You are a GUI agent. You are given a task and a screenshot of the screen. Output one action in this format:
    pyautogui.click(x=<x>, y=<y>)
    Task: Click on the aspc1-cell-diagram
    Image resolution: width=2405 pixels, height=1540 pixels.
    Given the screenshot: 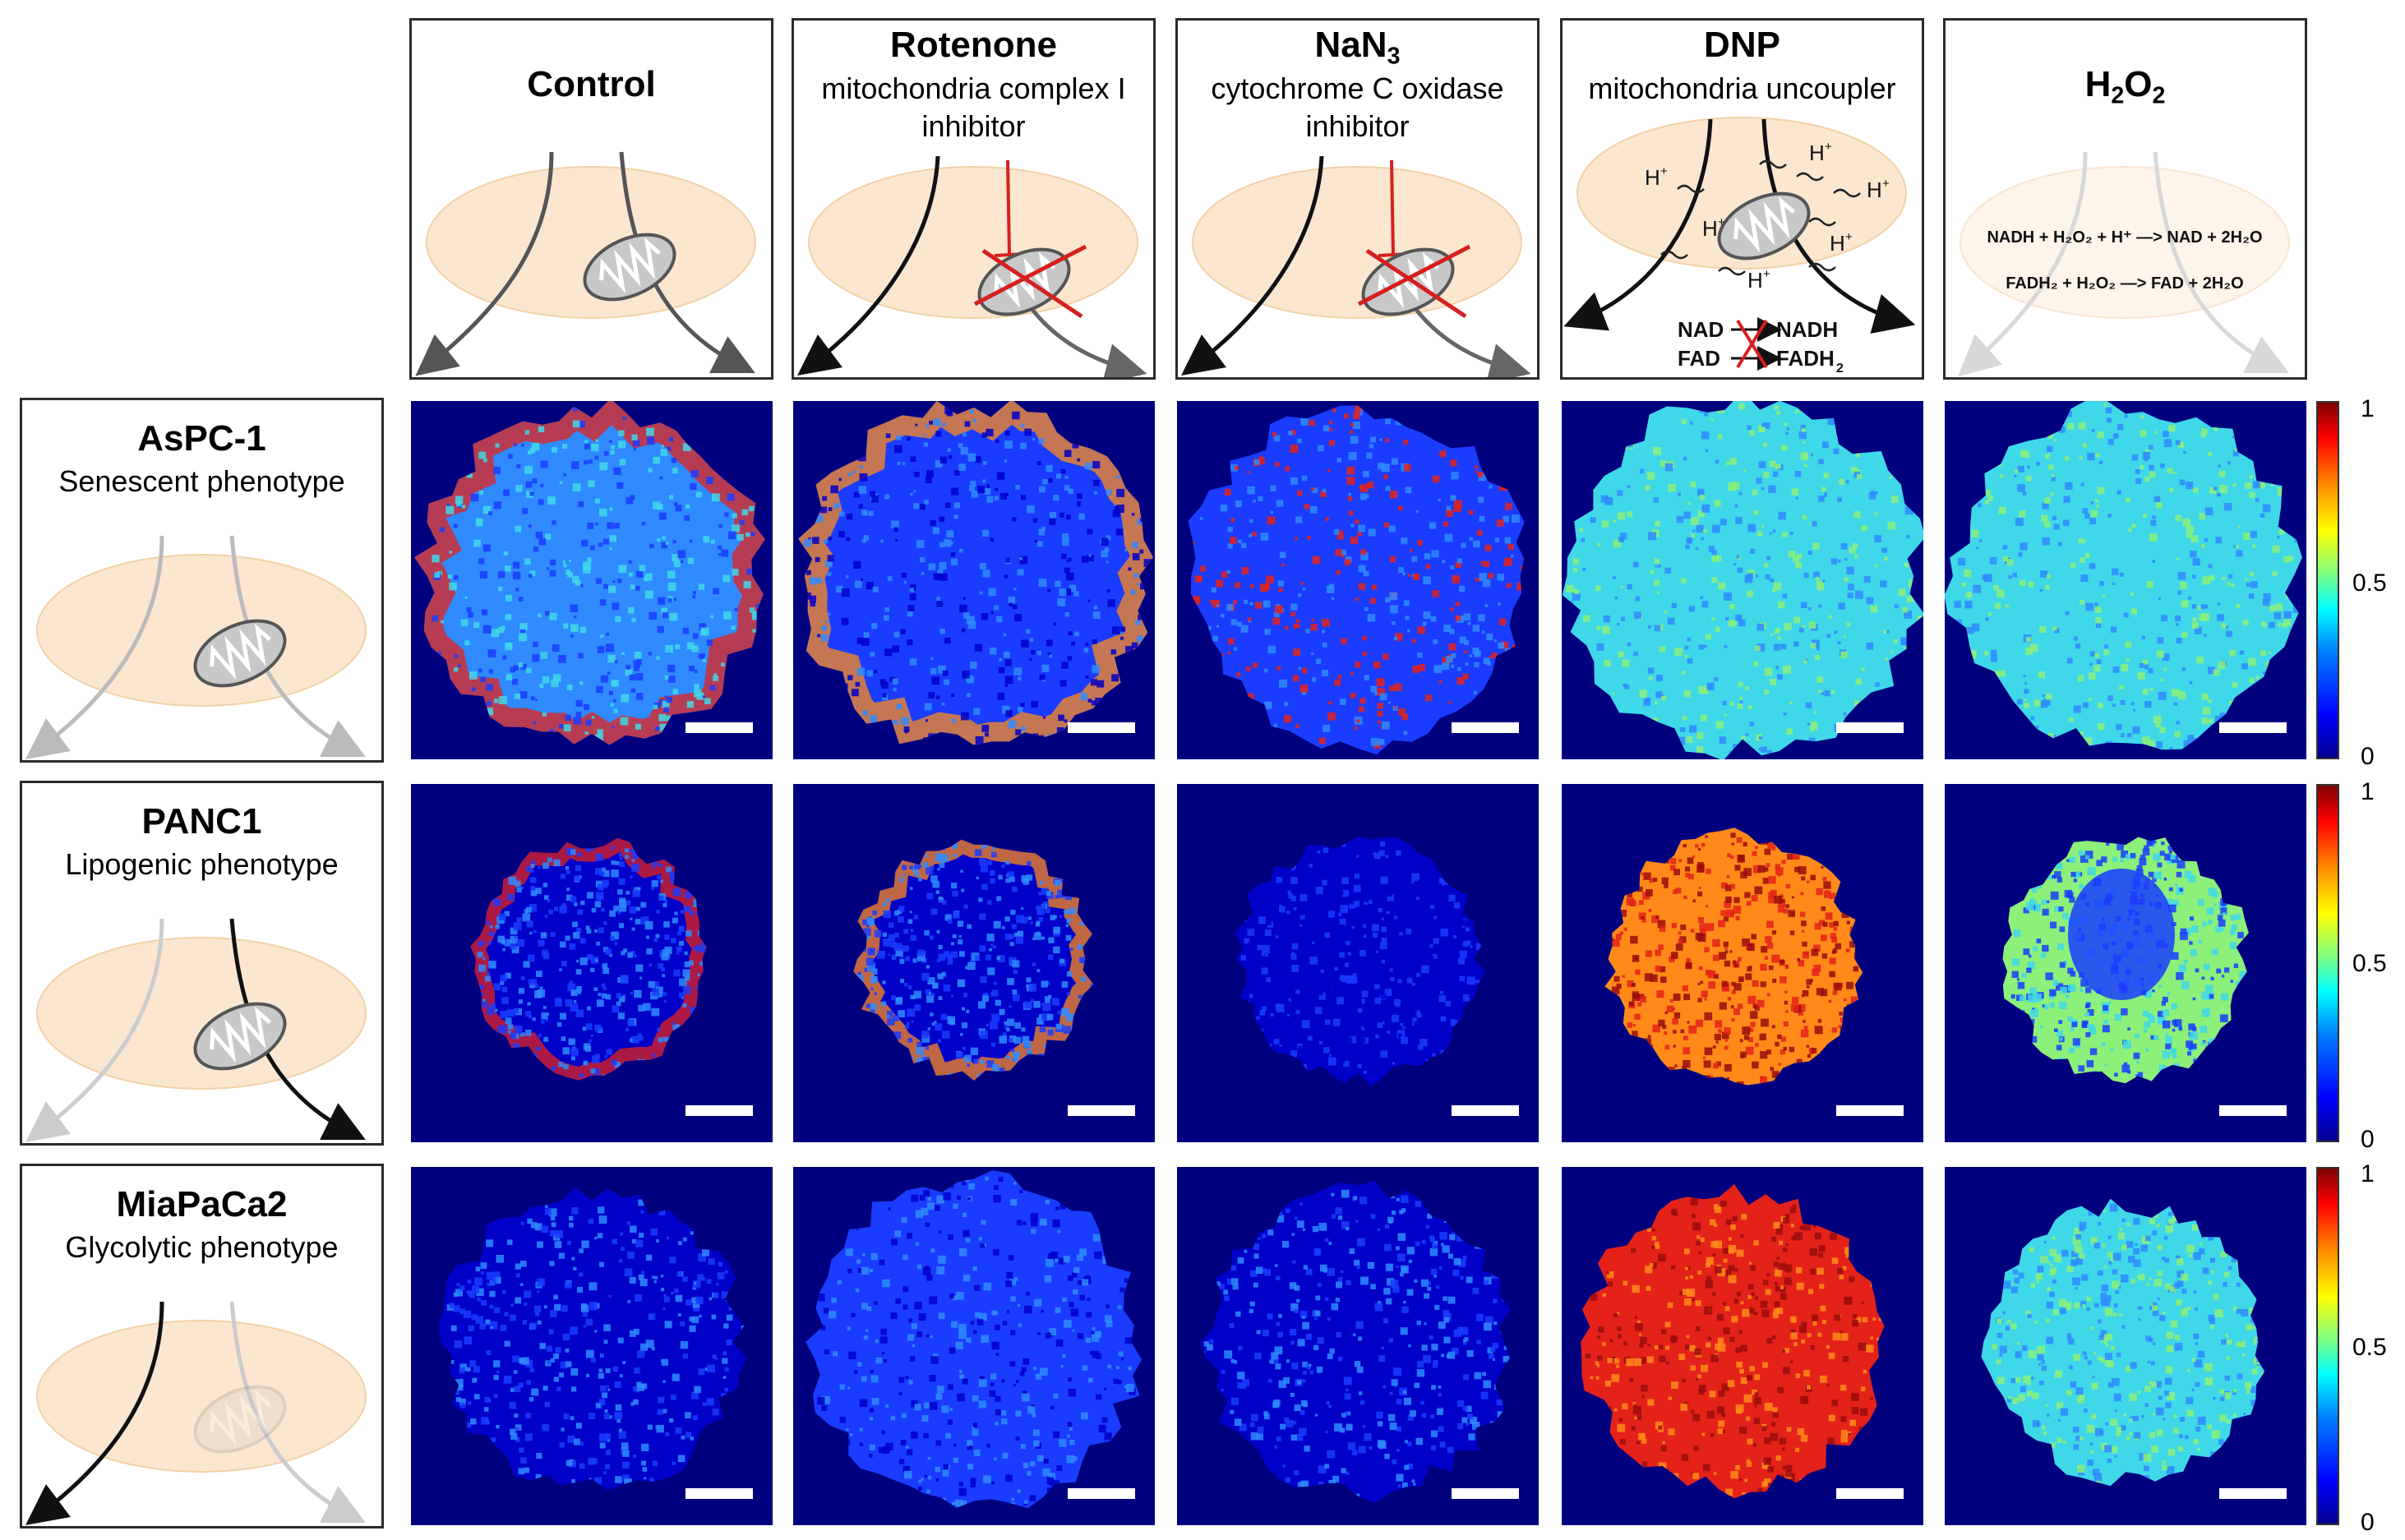 What is the action you would take?
    pyautogui.click(x=196, y=648)
    